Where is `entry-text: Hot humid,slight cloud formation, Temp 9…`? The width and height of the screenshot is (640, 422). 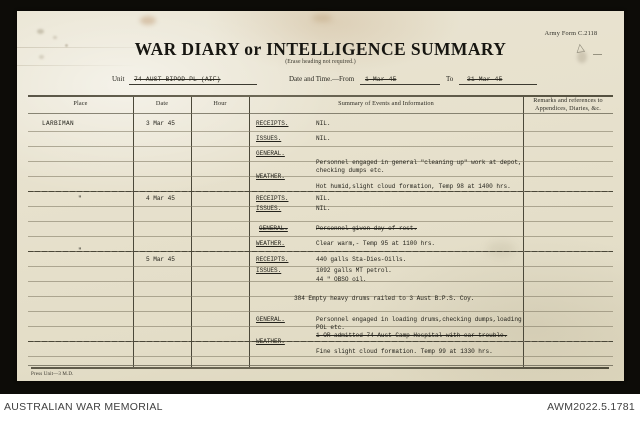 entry-text: Hot humid,slight cloud formation, Temp 9… is located at coordinates (413, 186).